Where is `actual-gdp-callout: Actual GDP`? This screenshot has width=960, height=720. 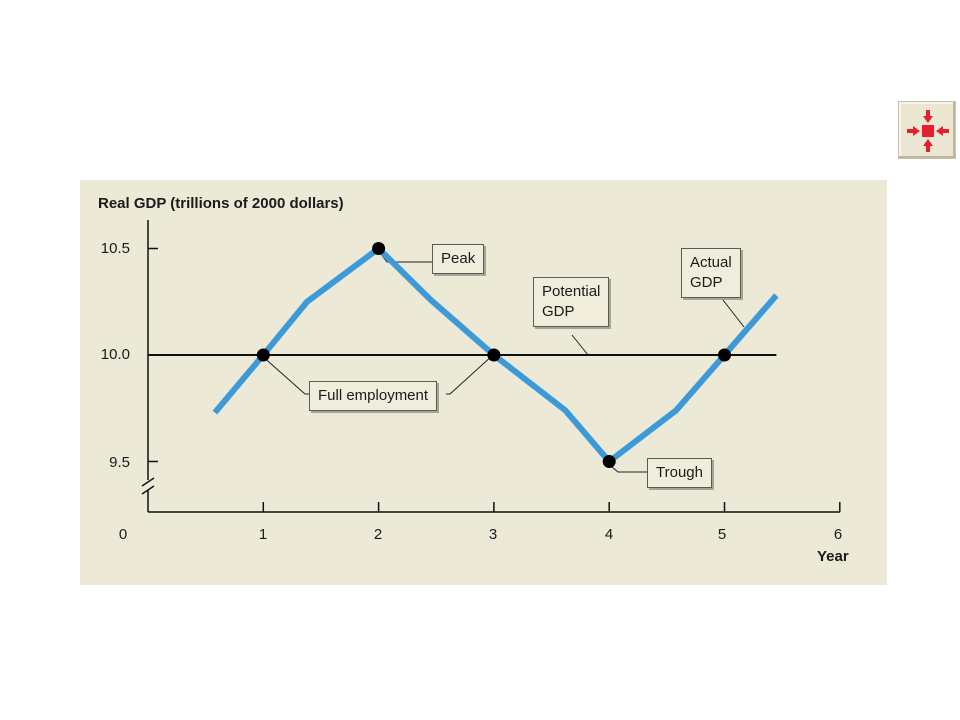 actual-gdp-callout: Actual GDP is located at coordinates (711, 273).